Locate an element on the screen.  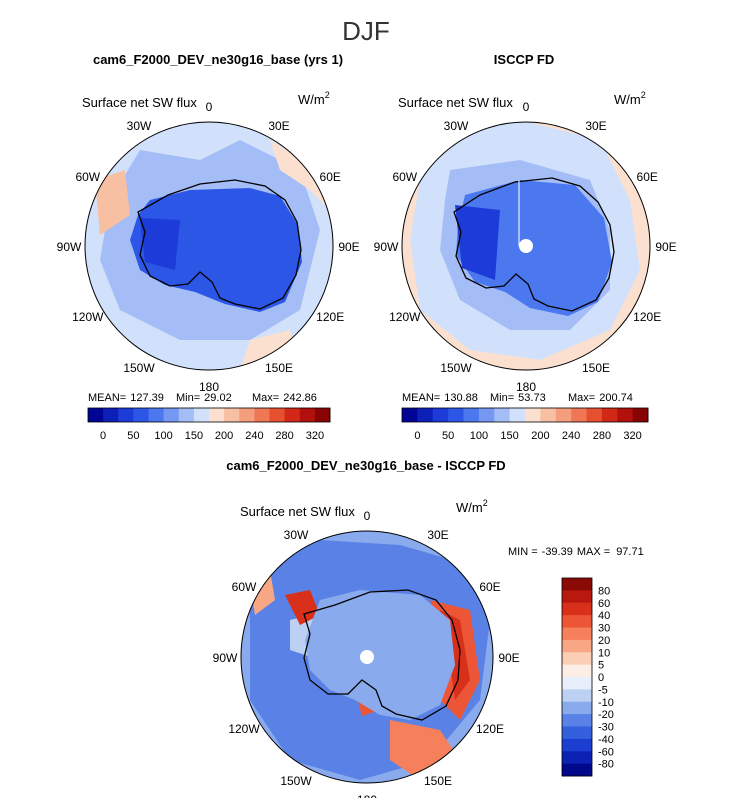
stats-min: Min= 29.02 is located at coordinates (204, 398).